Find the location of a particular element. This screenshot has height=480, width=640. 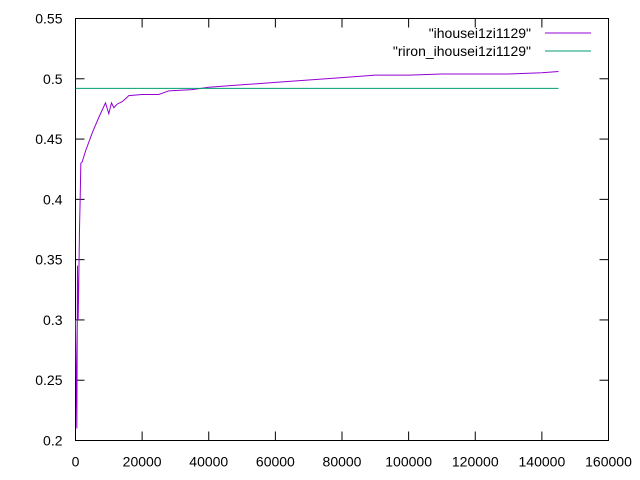

x-tick-label: 0 is located at coordinates (76, 462).